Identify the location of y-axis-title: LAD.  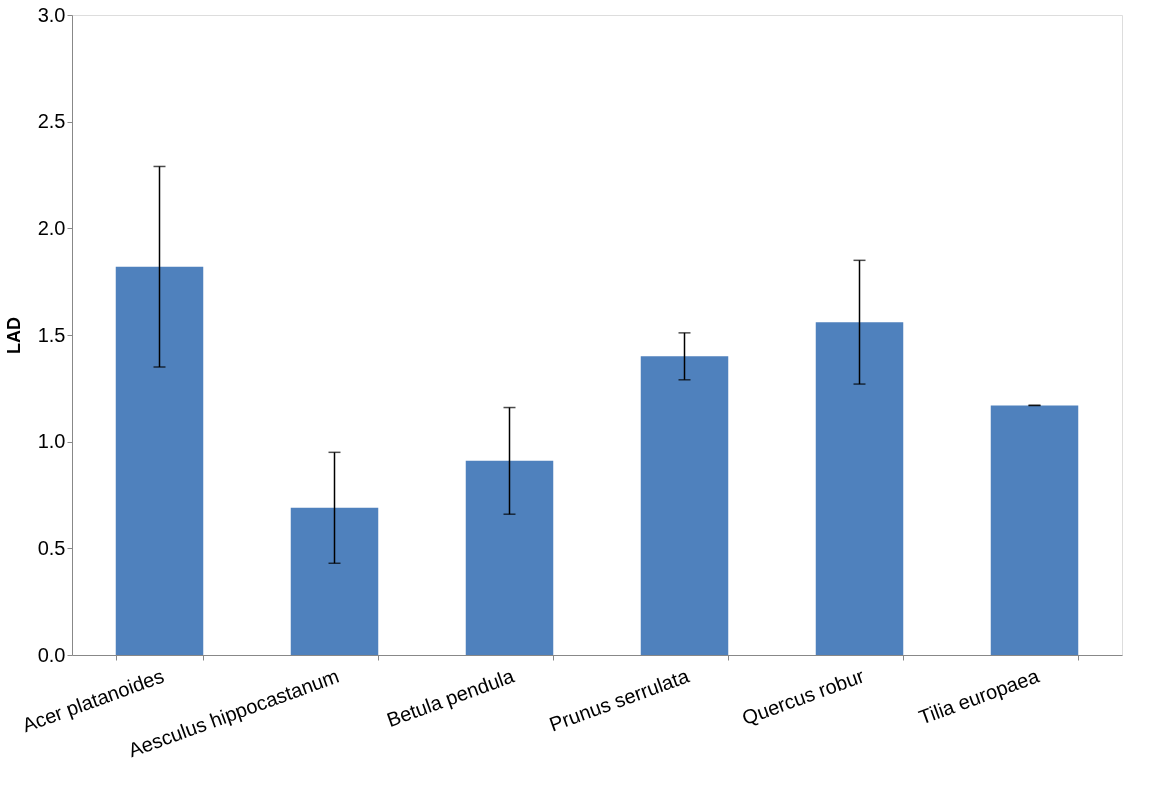
(13, 335).